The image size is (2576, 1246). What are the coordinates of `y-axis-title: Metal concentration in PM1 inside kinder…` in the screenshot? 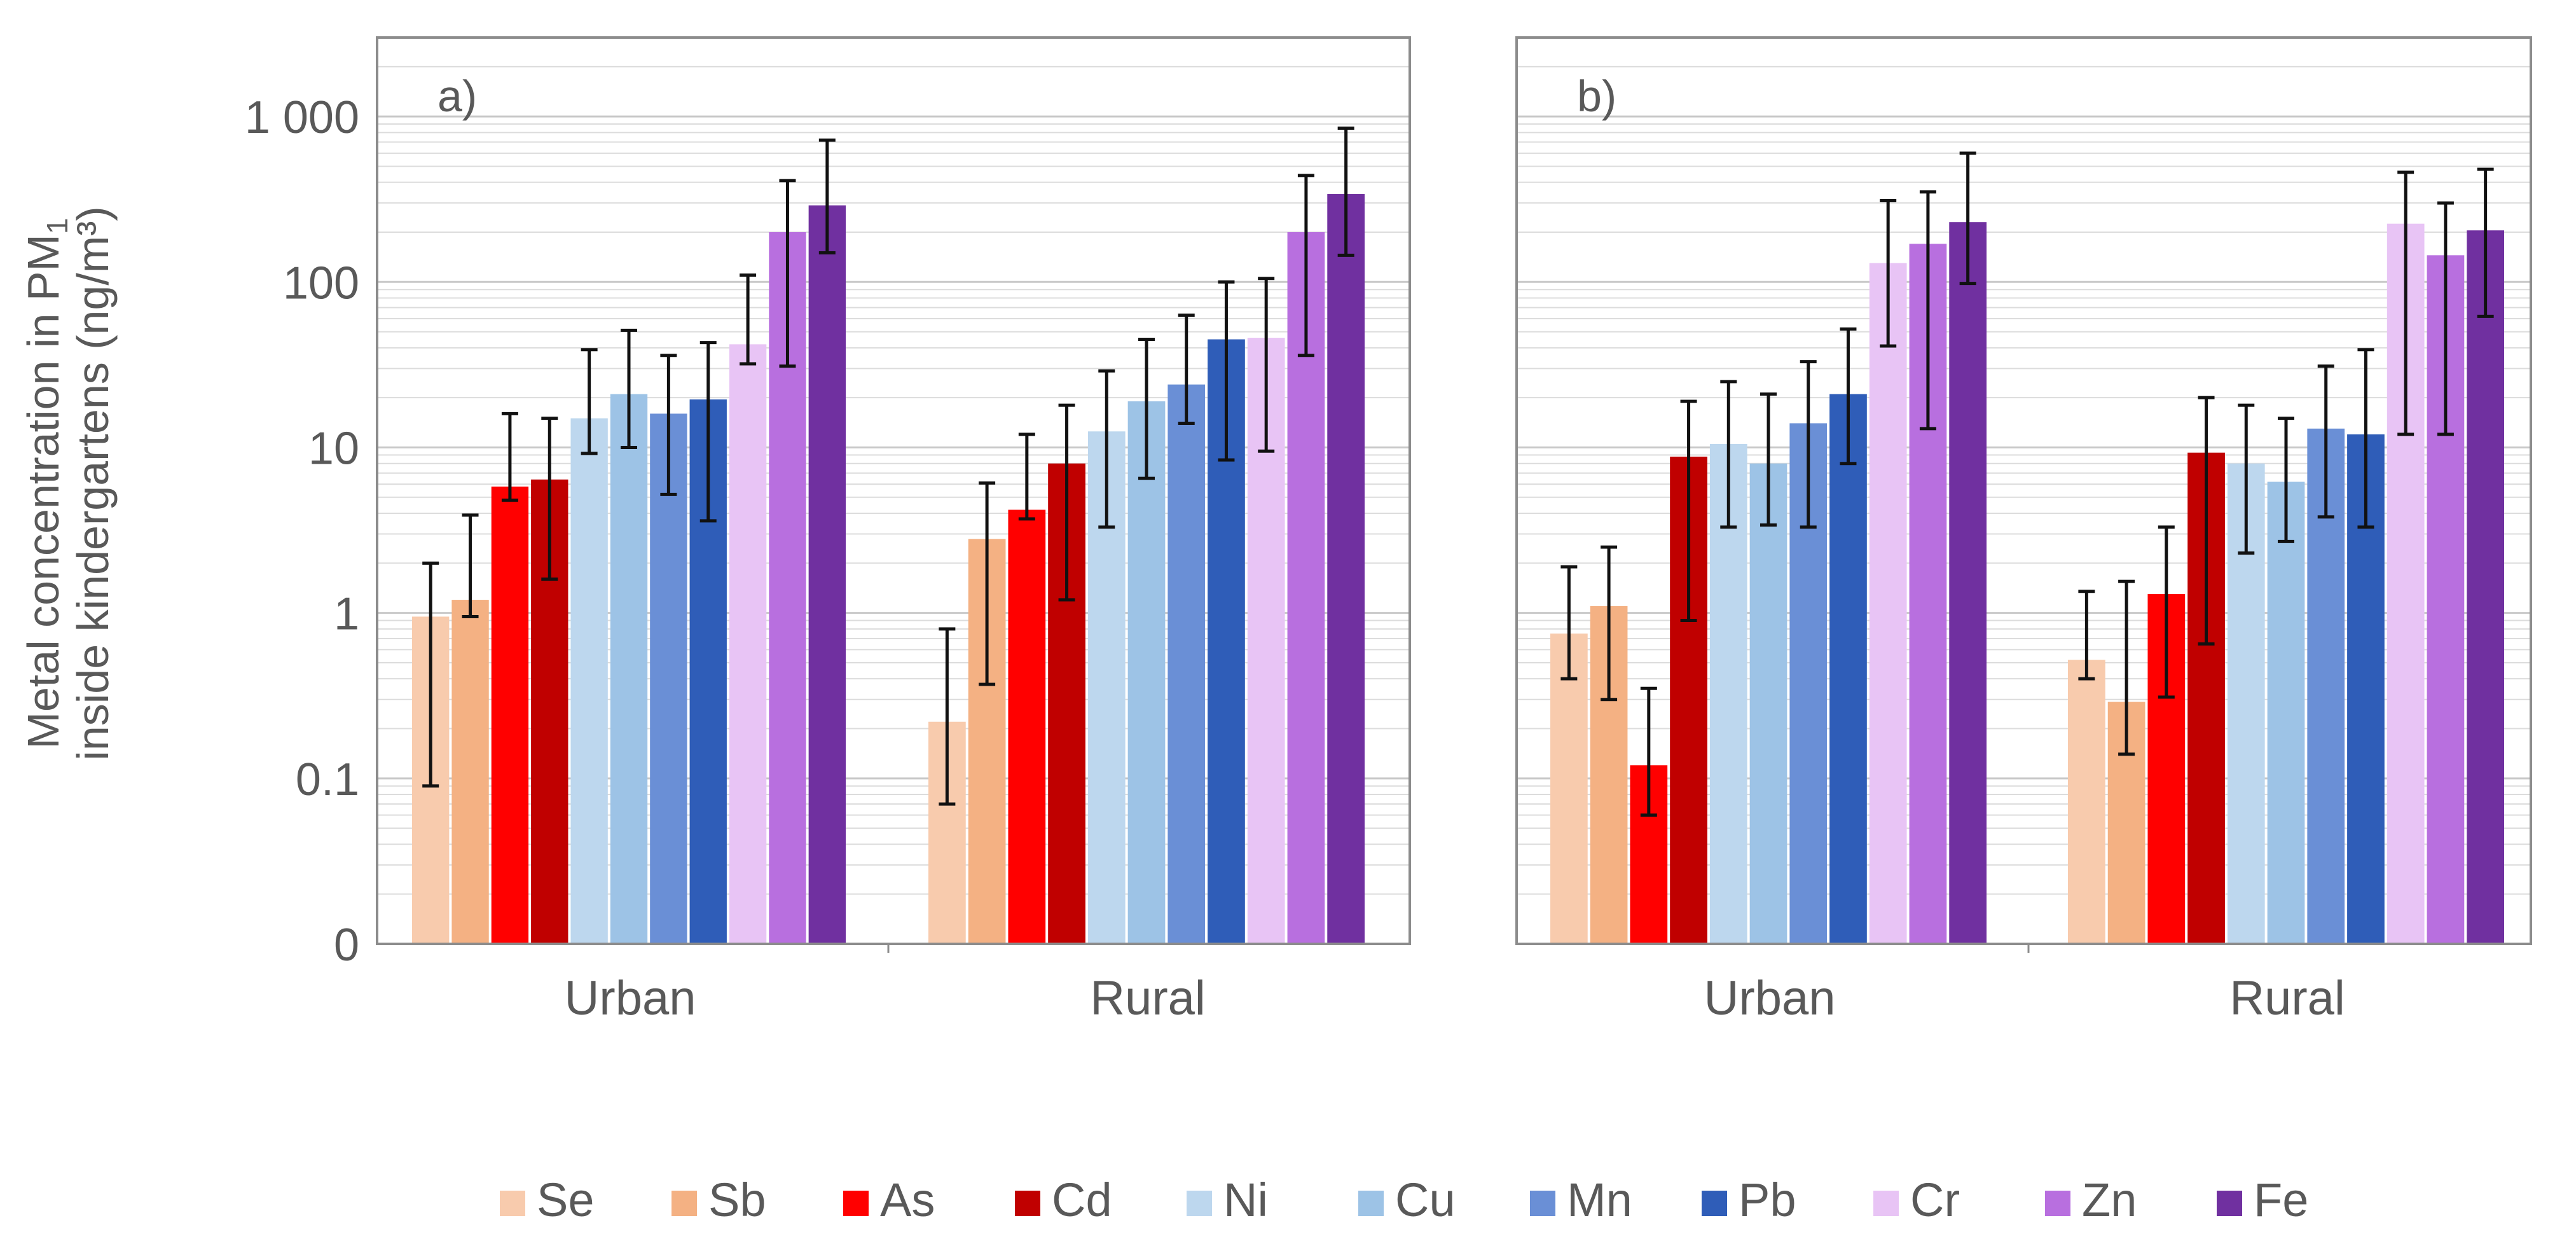 It's located at (68, 483).